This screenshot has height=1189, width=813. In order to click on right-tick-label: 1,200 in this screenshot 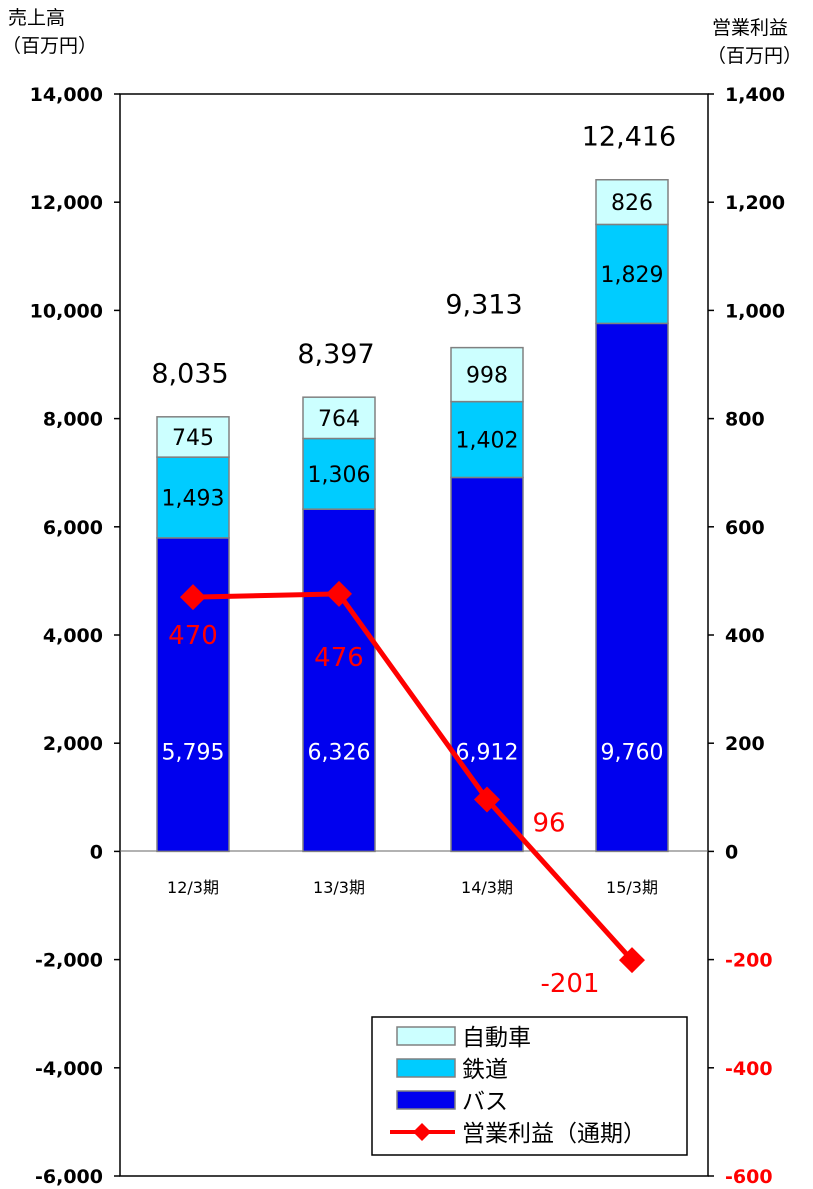, I will do `click(755, 203)`.